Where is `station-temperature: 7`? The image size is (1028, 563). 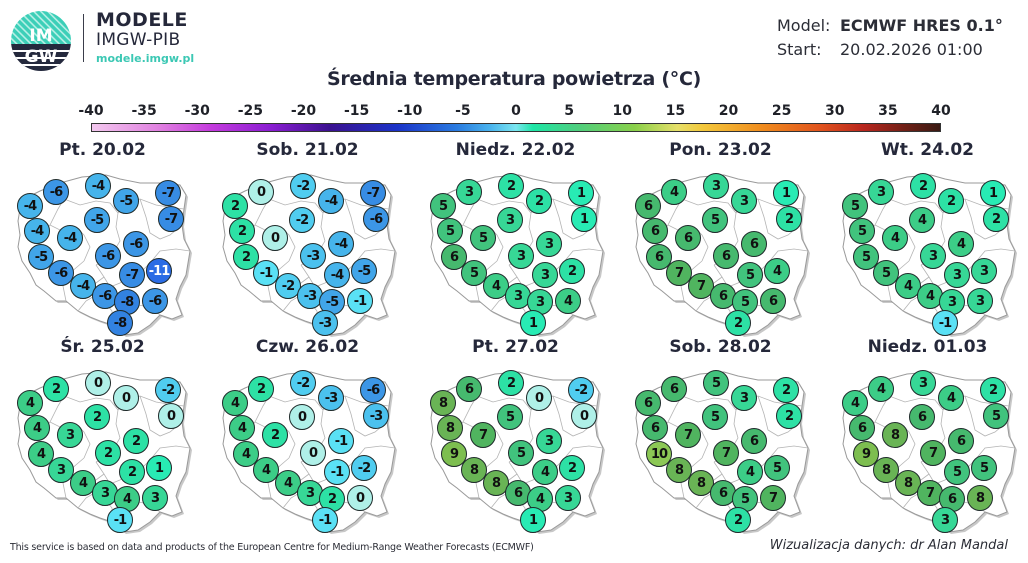
station-temperature: 7 is located at coordinates (726, 453).